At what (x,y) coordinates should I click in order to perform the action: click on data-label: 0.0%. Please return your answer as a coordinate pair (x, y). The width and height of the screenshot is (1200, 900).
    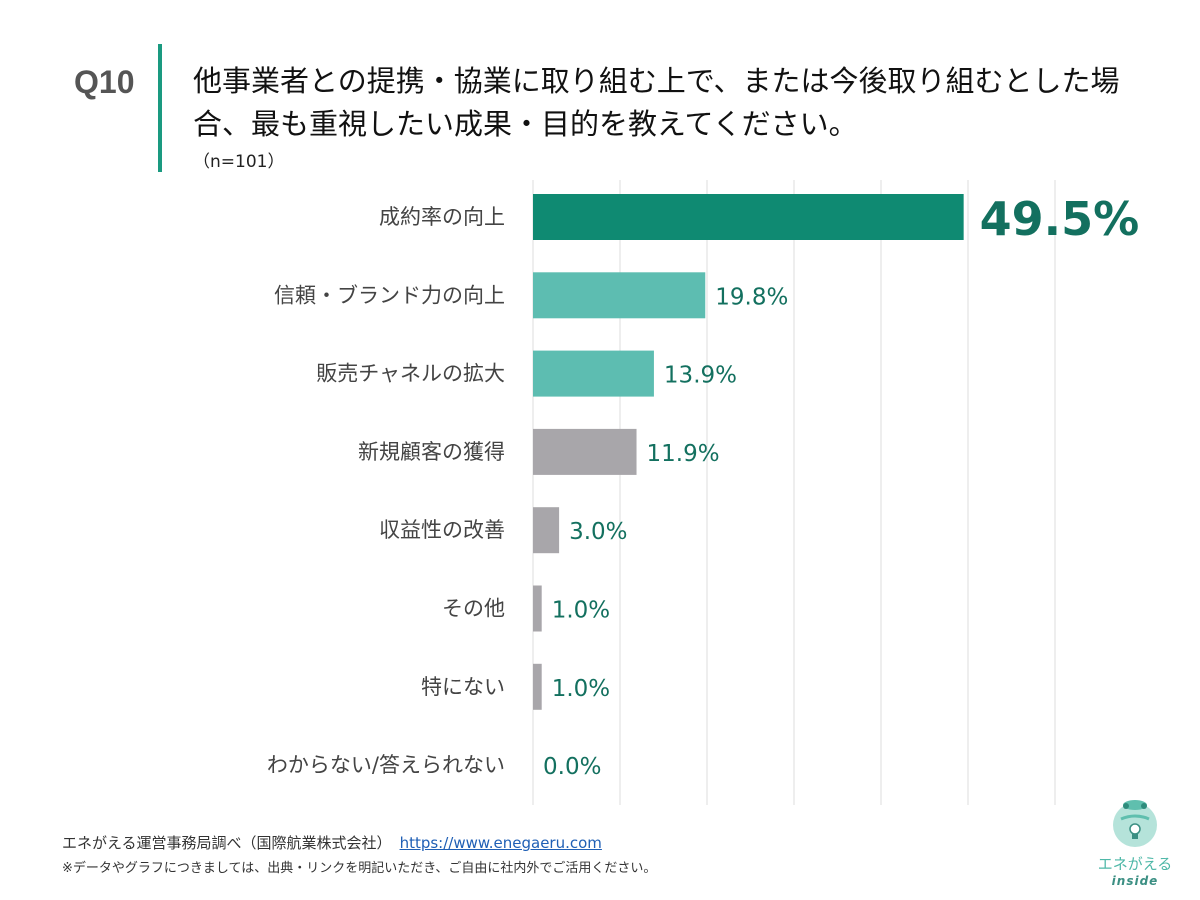
    Looking at the image, I should click on (572, 767).